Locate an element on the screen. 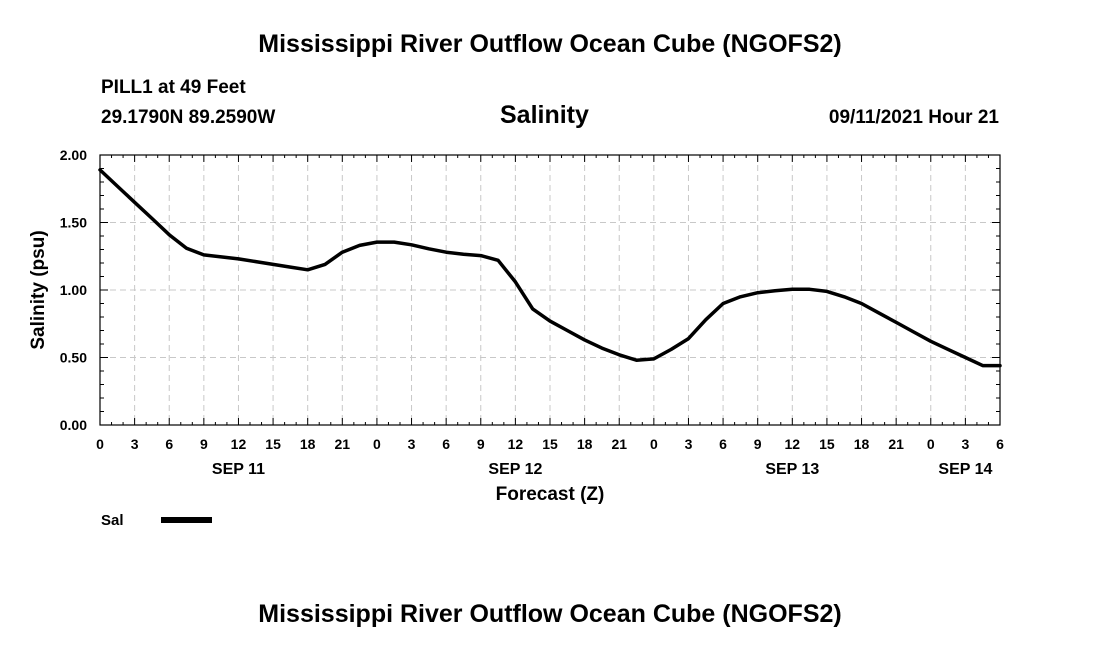 This screenshot has width=1100, height=650. y-tick-label: 1.50 is located at coordinates (73, 223).